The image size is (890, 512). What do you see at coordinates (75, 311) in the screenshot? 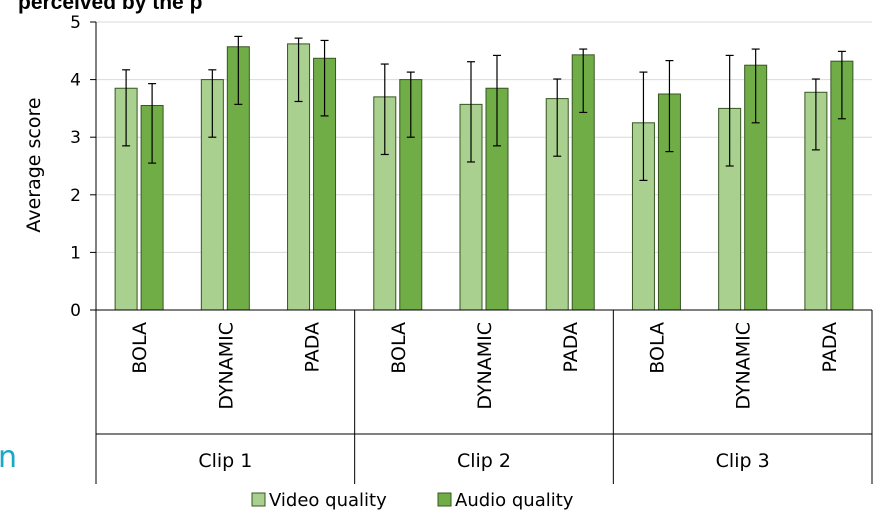
I see `y-tick-label: 0` at bounding box center [75, 311].